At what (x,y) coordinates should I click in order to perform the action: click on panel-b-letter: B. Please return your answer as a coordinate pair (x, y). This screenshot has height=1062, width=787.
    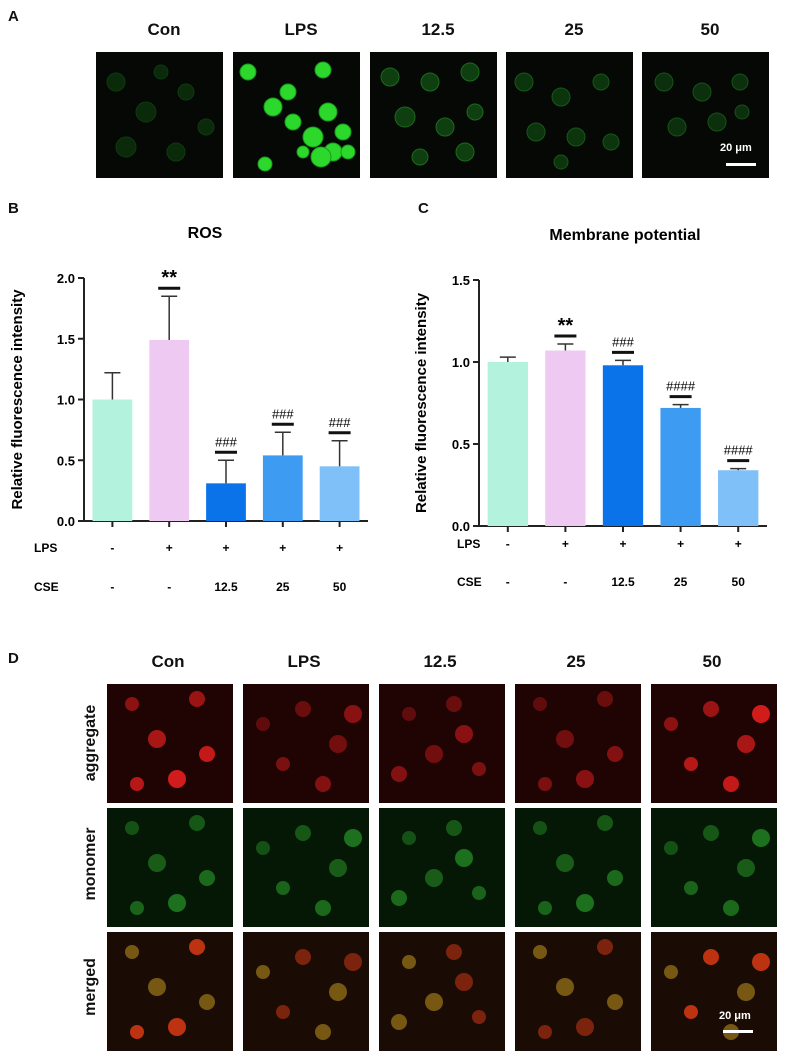
    Looking at the image, I should click on (13, 208).